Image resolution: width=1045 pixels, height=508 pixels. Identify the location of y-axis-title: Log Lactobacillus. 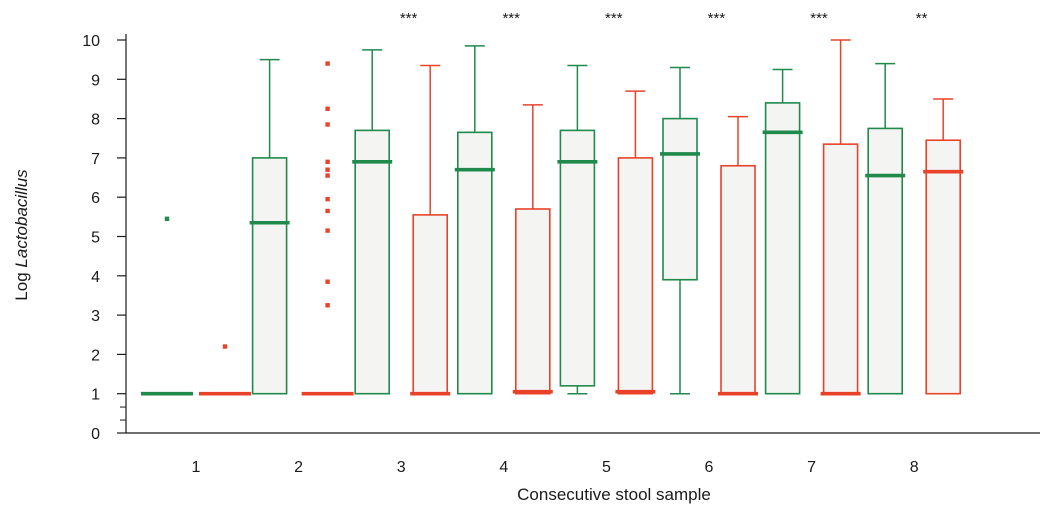
(21, 235).